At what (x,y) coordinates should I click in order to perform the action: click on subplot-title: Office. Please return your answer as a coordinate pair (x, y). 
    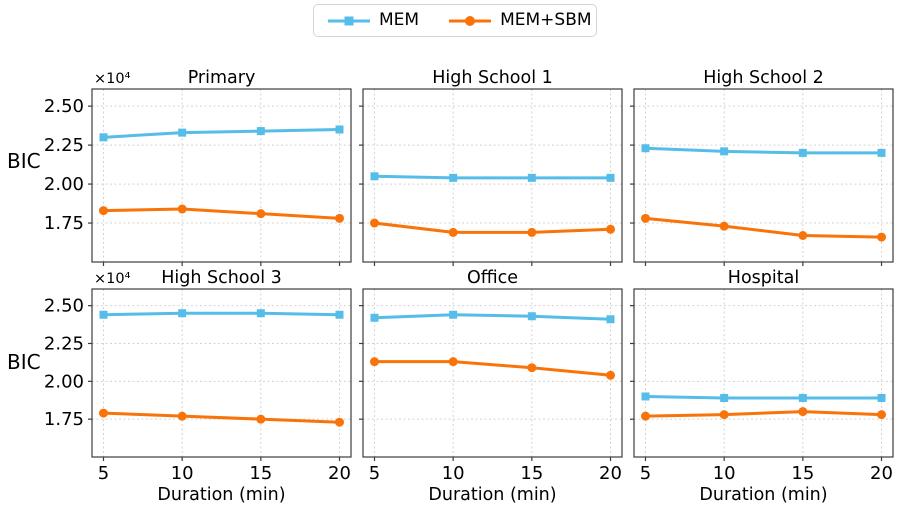
    Looking at the image, I should click on (492, 278).